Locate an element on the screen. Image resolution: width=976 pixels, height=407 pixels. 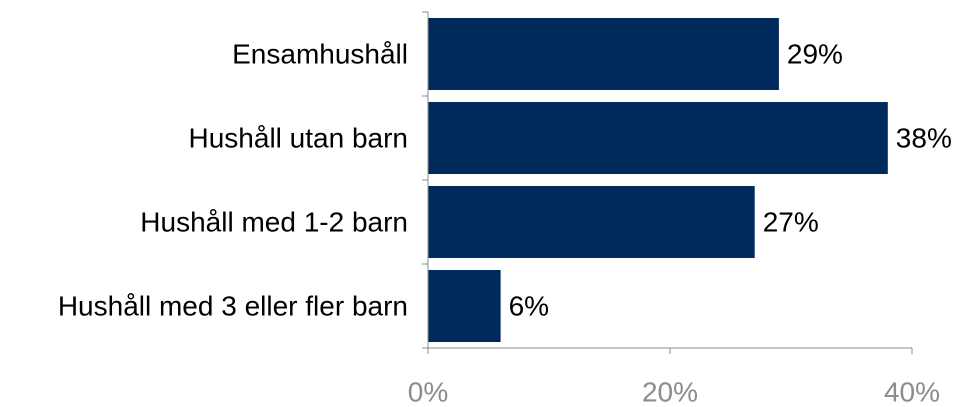
data-label-1: 29% is located at coordinates (815, 54).